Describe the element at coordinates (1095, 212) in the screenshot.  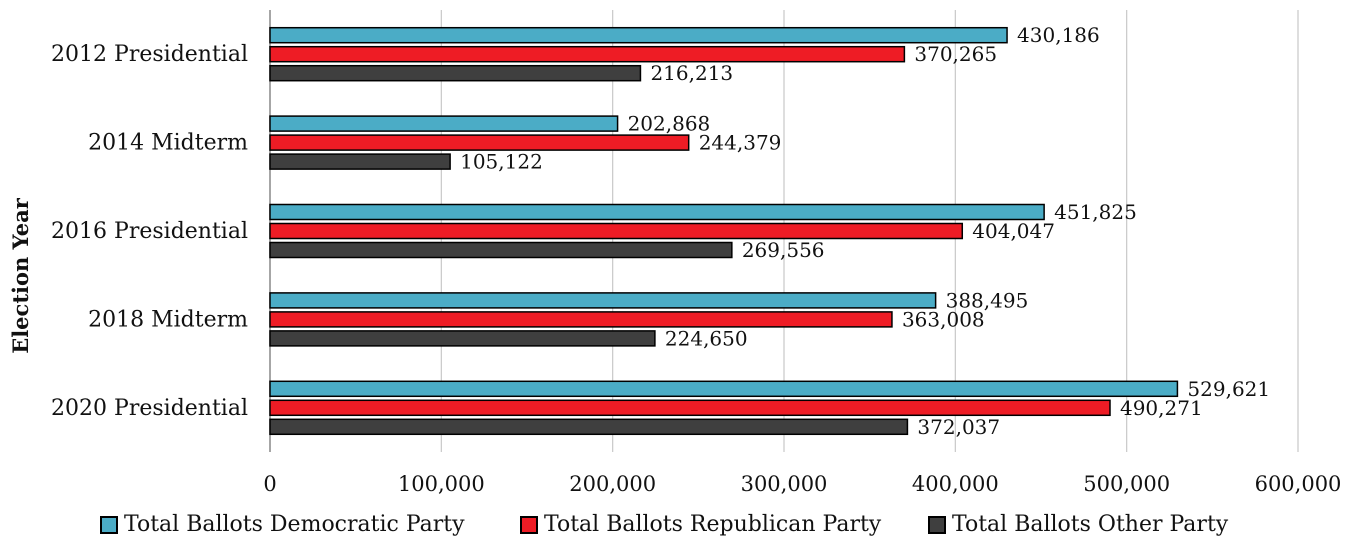
I see `data-label: 451,825` at that location.